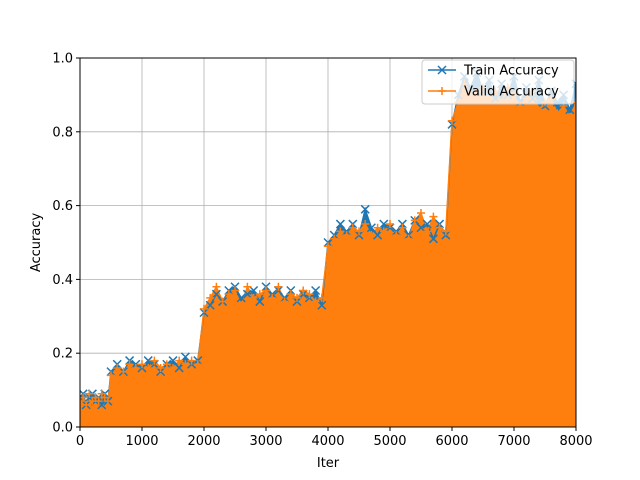 The image size is (640, 480). What do you see at coordinates (442, 70) in the screenshot?
I see `legend-marker-train-accuracy` at bounding box center [442, 70].